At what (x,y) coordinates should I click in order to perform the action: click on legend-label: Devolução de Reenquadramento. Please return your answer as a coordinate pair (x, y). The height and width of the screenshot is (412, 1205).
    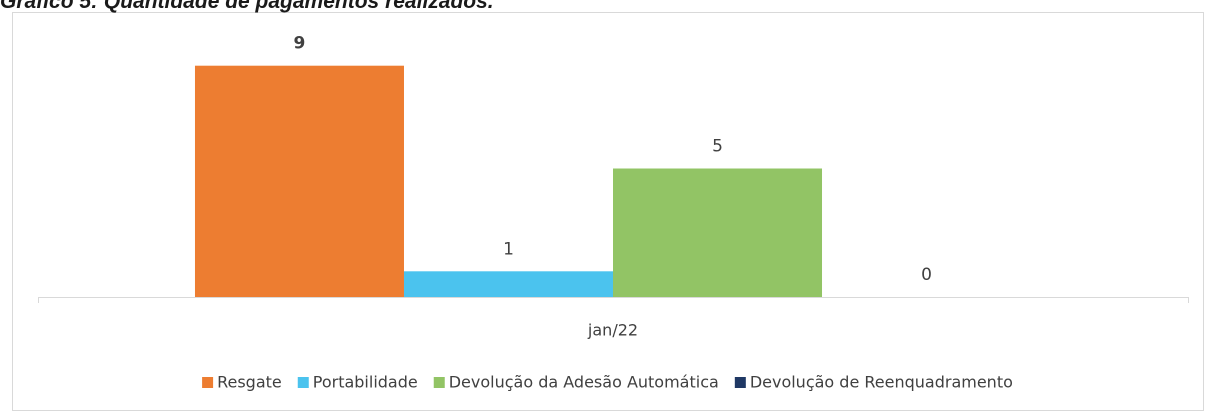
    Looking at the image, I should click on (881, 382).